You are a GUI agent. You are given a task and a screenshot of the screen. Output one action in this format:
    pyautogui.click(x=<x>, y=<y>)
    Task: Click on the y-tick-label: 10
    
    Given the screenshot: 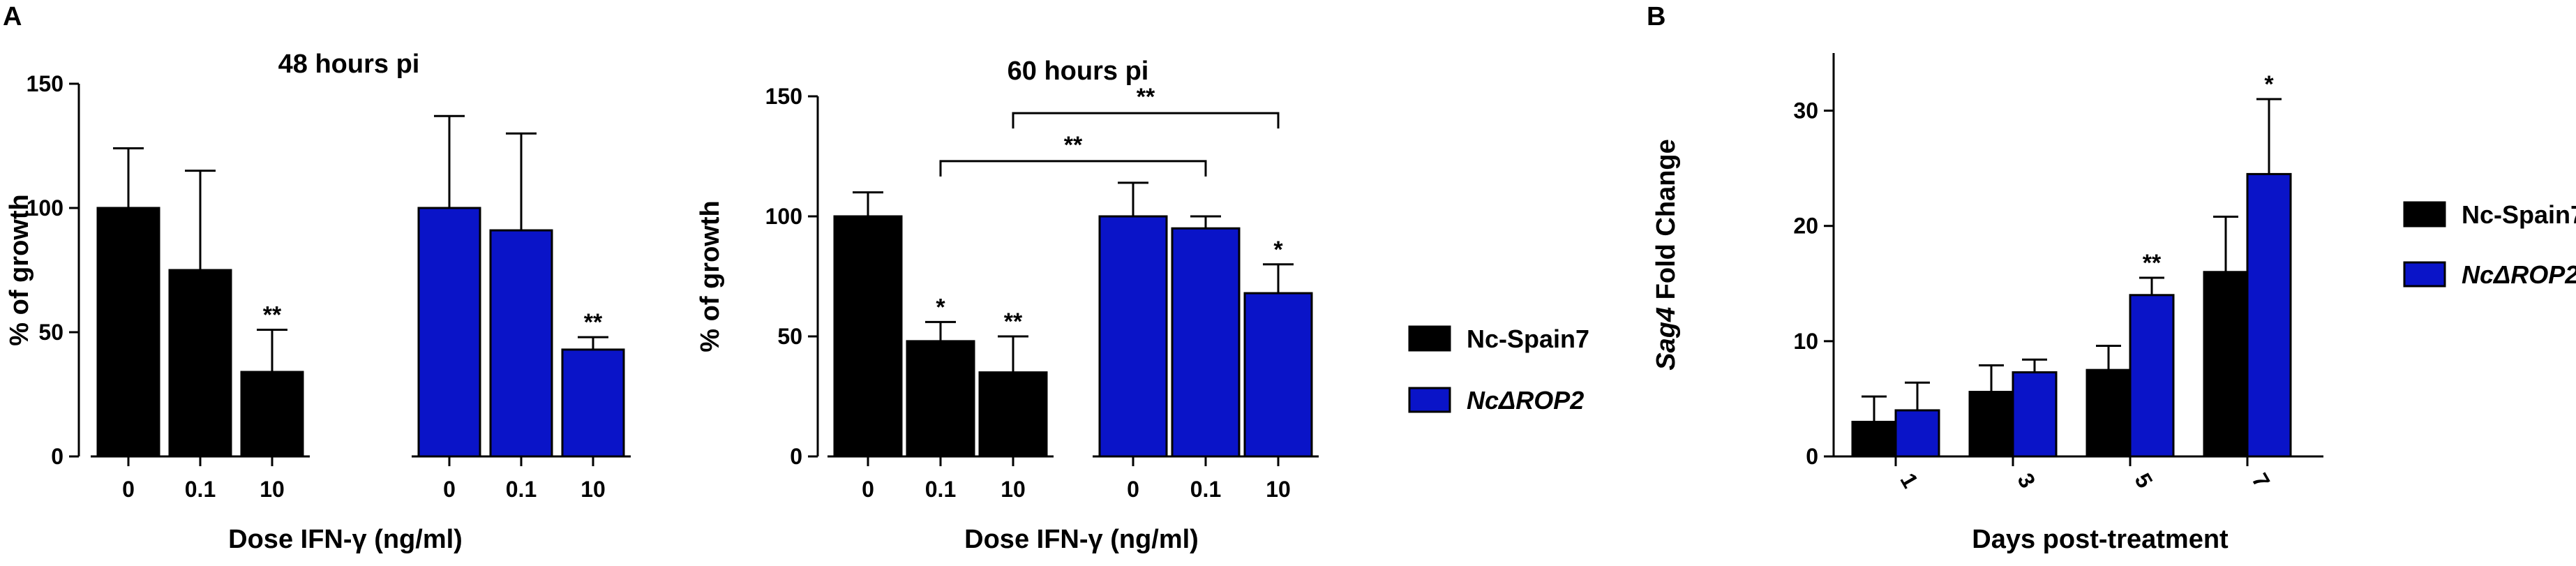 What is the action you would take?
    pyautogui.click(x=1805, y=341)
    